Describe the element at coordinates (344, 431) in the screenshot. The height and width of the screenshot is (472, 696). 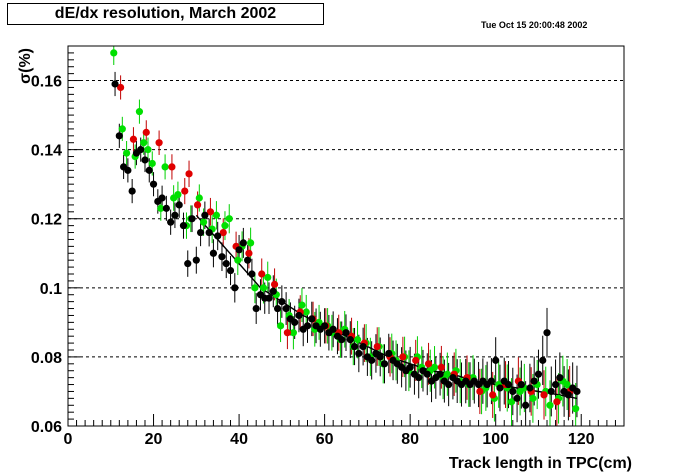
I see `x-axis-ticks: 0 20 40 60 80 100 120` at that location.